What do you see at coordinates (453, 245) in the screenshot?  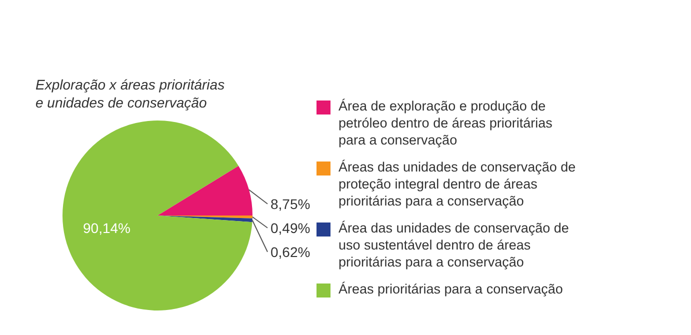 I see `legend-label: Área das unidades de conservação de uso sustentável dentro de áreas prioritárias para a conservação` at bounding box center [453, 245].